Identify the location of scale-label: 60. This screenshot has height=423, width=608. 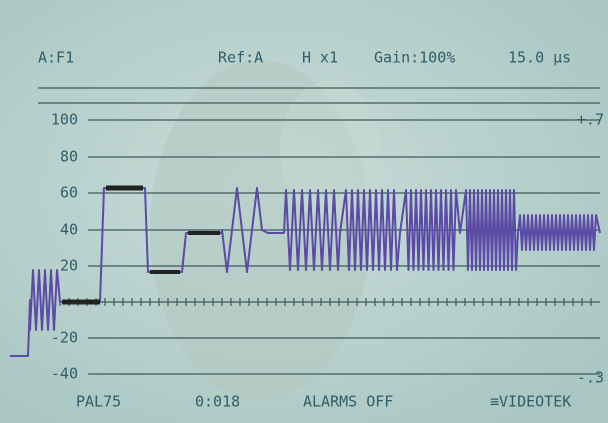
(69, 193).